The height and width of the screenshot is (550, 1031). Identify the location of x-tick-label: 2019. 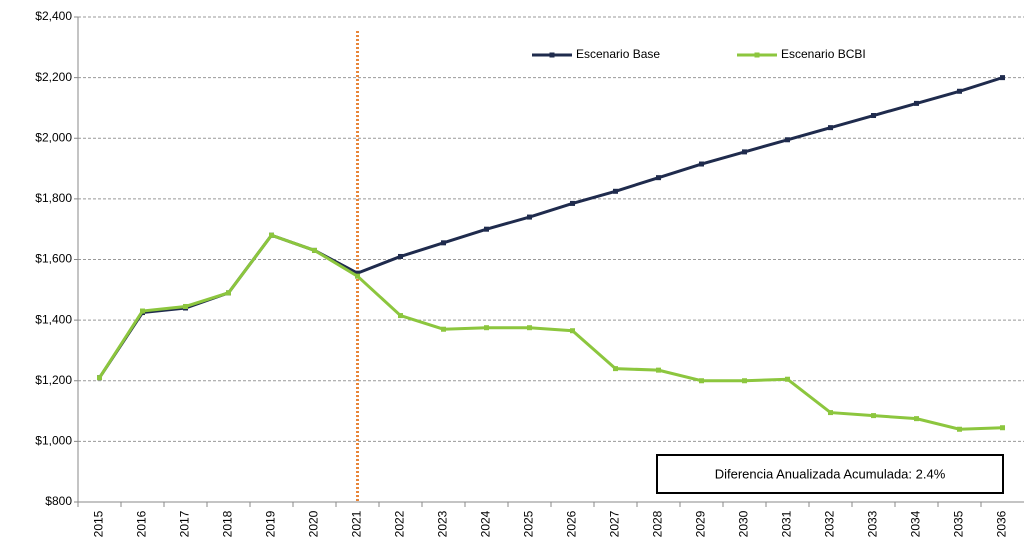
(271, 523).